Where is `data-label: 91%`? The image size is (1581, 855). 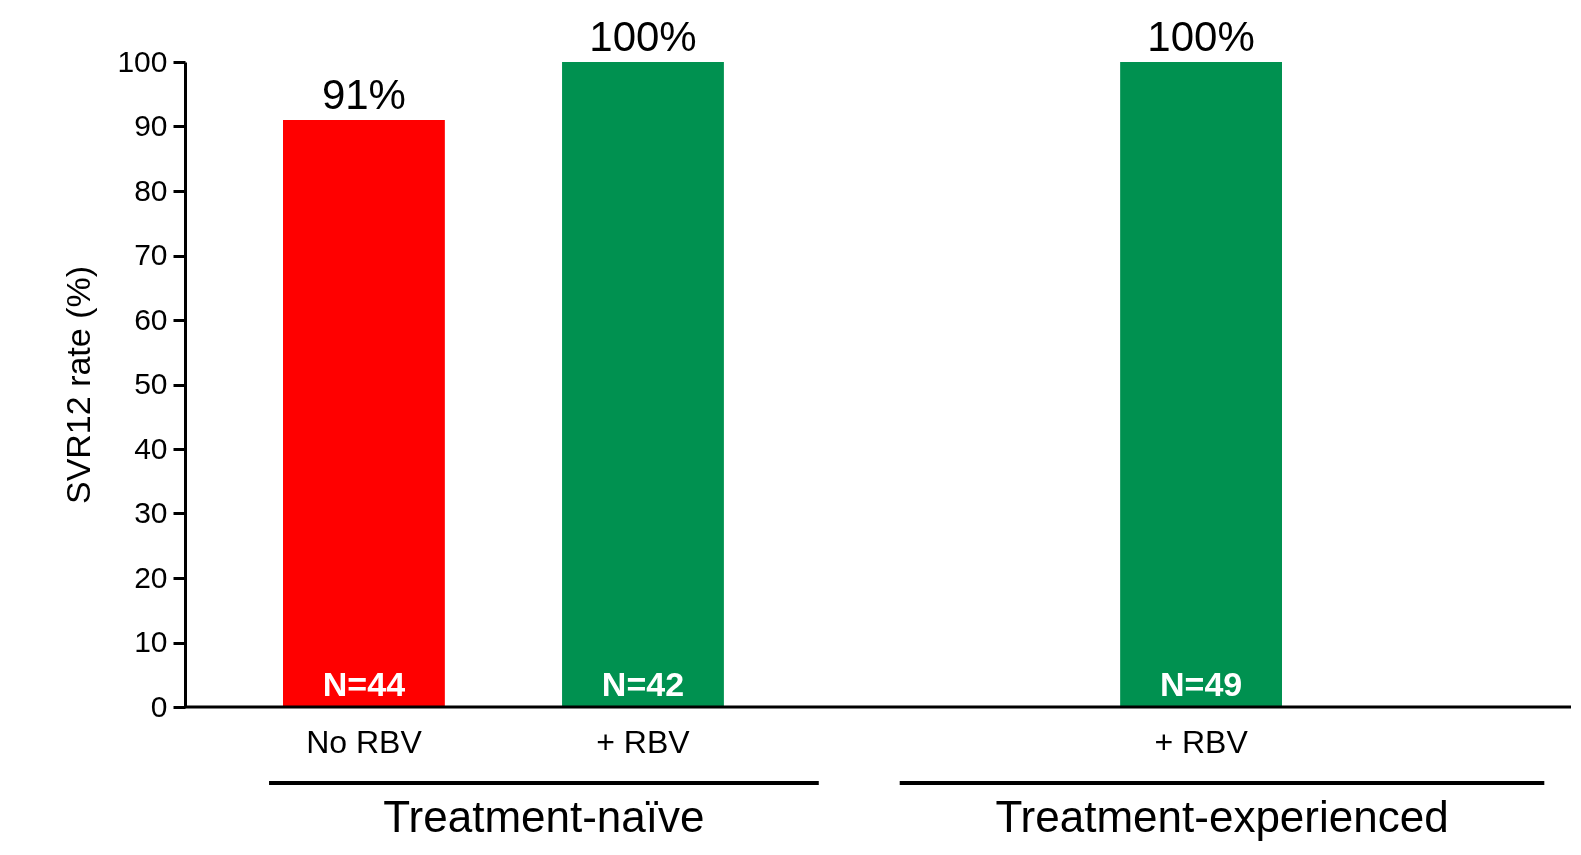 data-label: 91% is located at coordinates (363, 95).